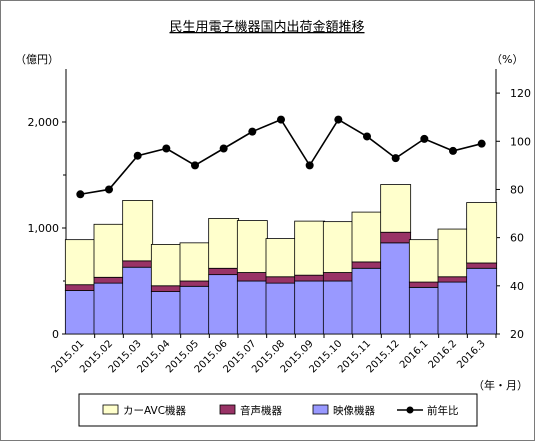 This screenshot has width=535, height=441. What do you see at coordinates (266, 27) in the screenshot?
I see `chart-title: 民生用電子機器国内出荷金額推移` at bounding box center [266, 27].